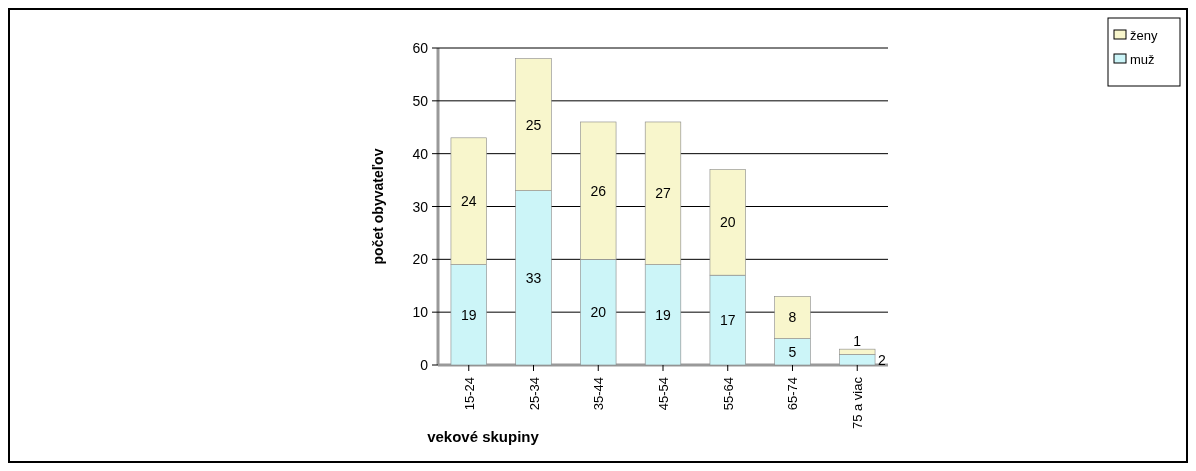 The height and width of the screenshot is (471, 1196). What do you see at coordinates (483, 436) in the screenshot?
I see `x-axis-title: vekové skupiny` at bounding box center [483, 436].